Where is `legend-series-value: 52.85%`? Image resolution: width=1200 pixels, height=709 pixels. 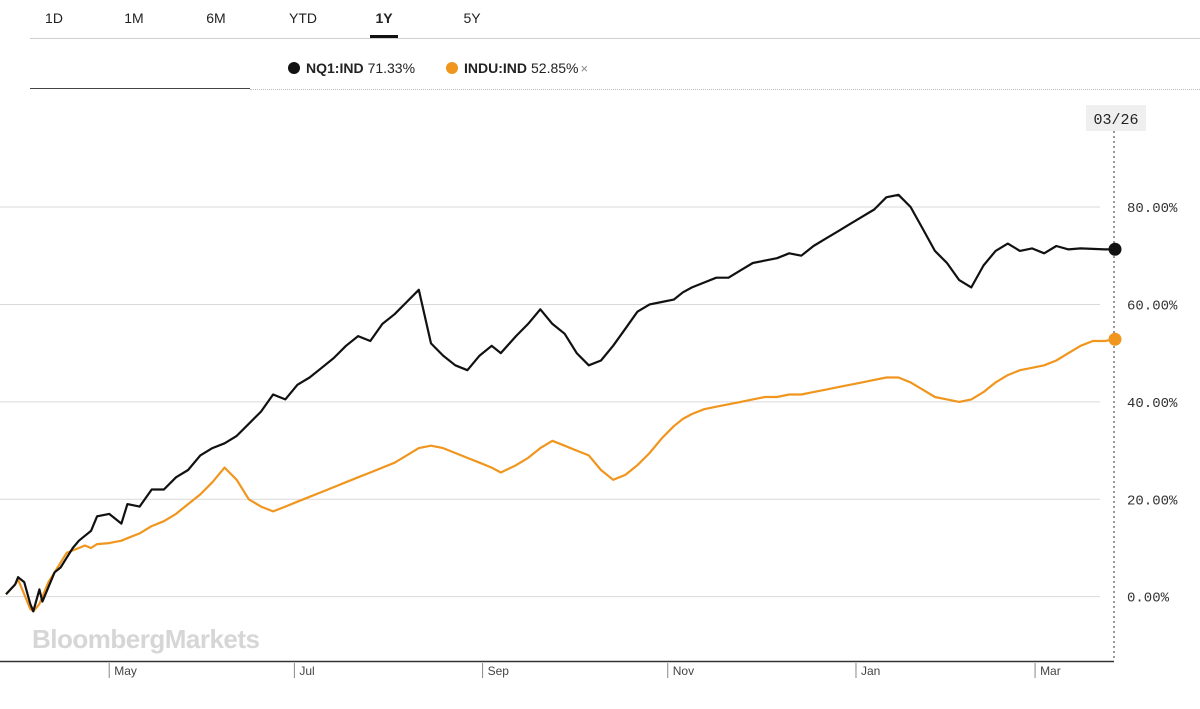 legend-series-value: 52.85% is located at coordinates (555, 68).